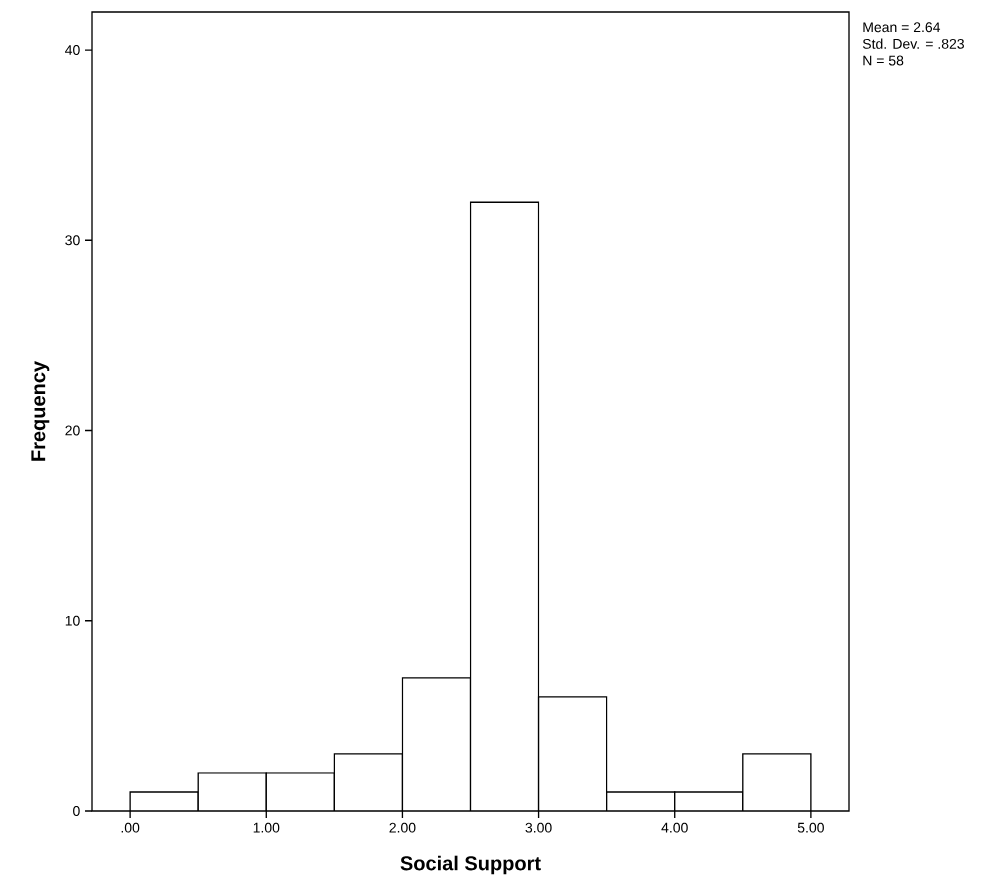 The height and width of the screenshot is (892, 1004). I want to click on text: Mean = 2.64, so click(902, 27).